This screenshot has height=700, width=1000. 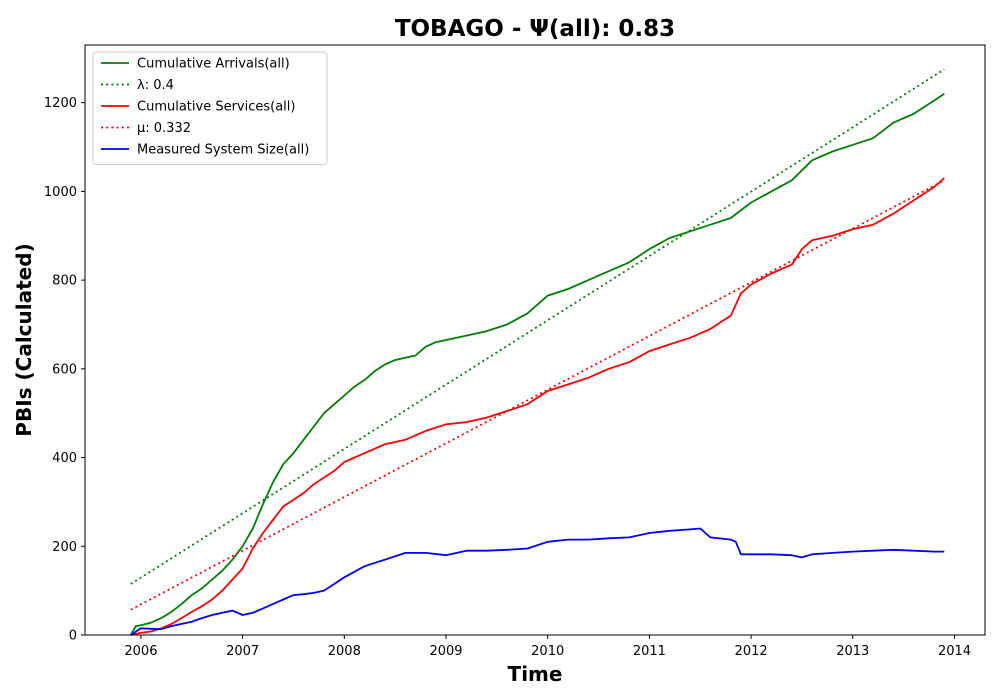 What do you see at coordinates (60, 192) in the screenshot?
I see `y-tick-label: 1000` at bounding box center [60, 192].